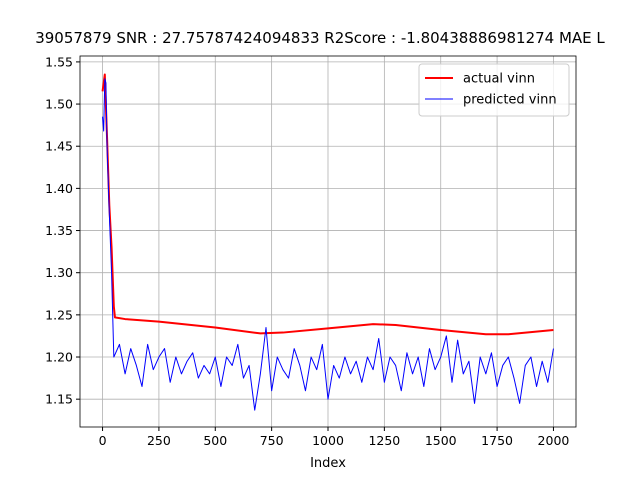  Describe the element at coordinates (494, 90) in the screenshot. I see `legend-box` at that location.